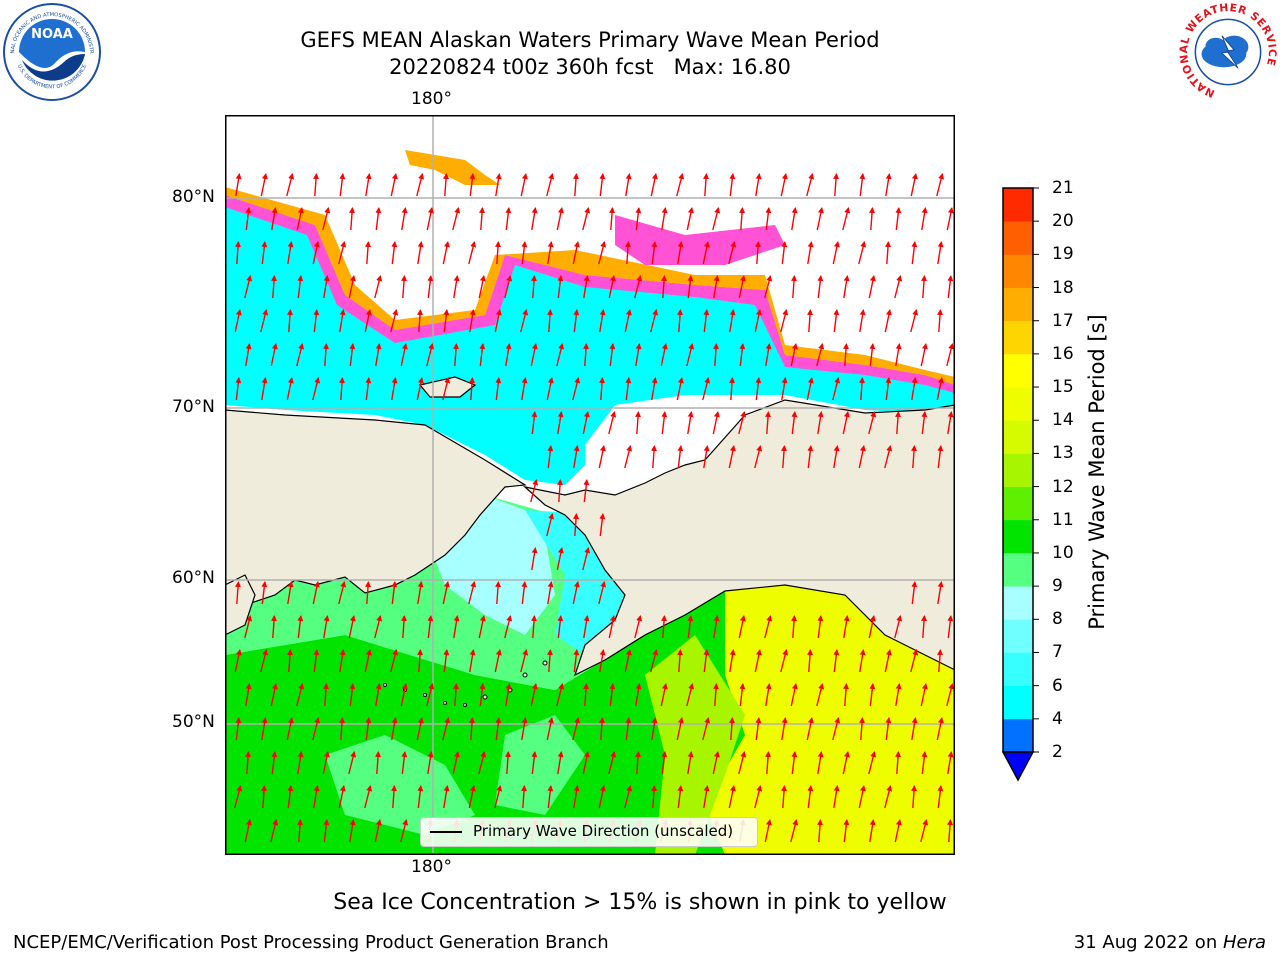 This screenshot has width=1280, height=960. What do you see at coordinates (446, 832) in the screenshot?
I see `legend-line-sample` at bounding box center [446, 832].